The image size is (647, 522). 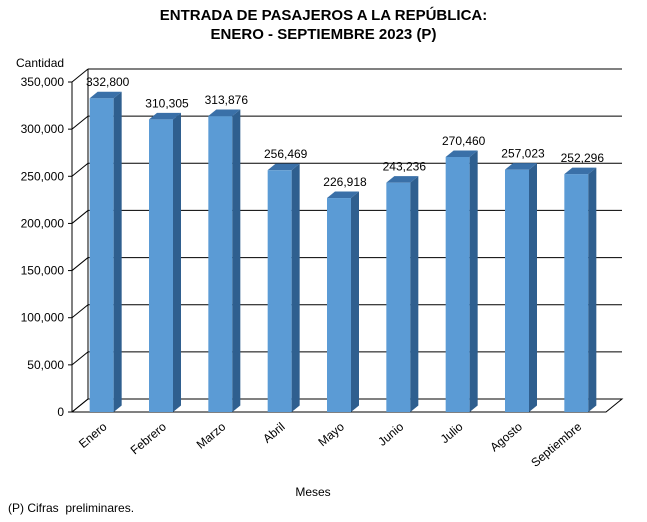 I want to click on data-label: 270,460, so click(x=464, y=141).